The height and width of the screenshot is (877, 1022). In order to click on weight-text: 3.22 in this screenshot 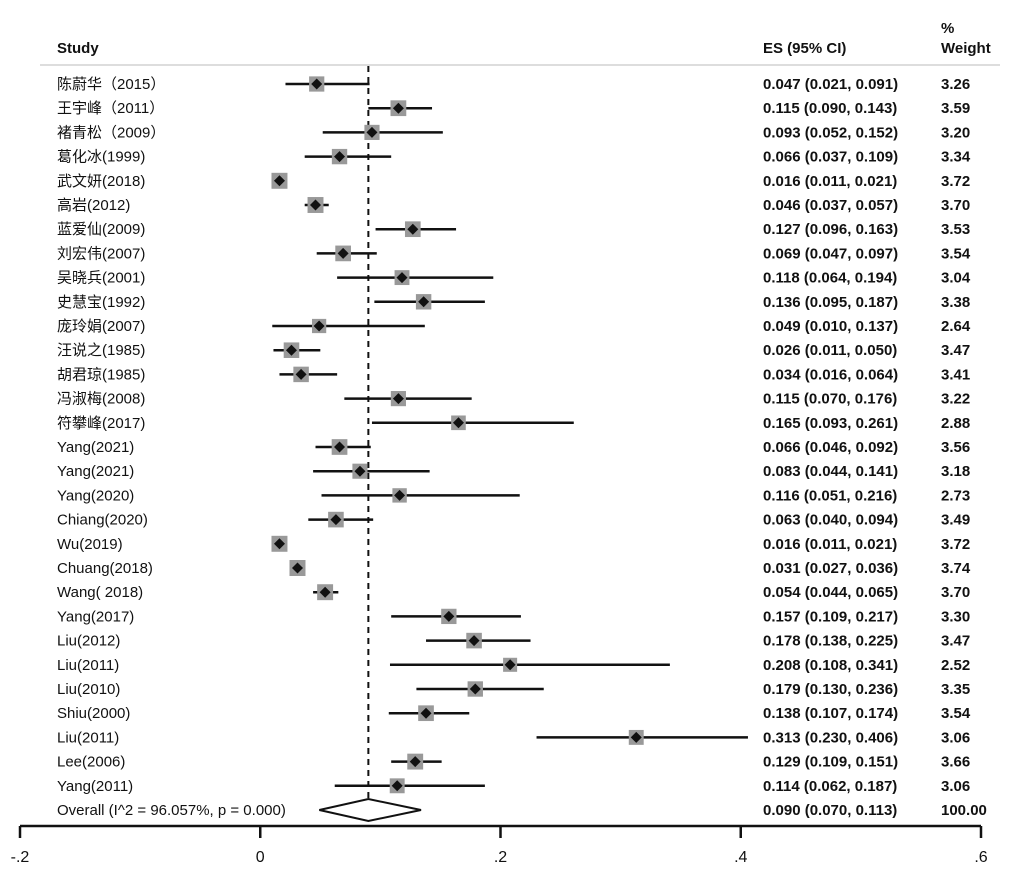, I will do `click(955, 399)`.